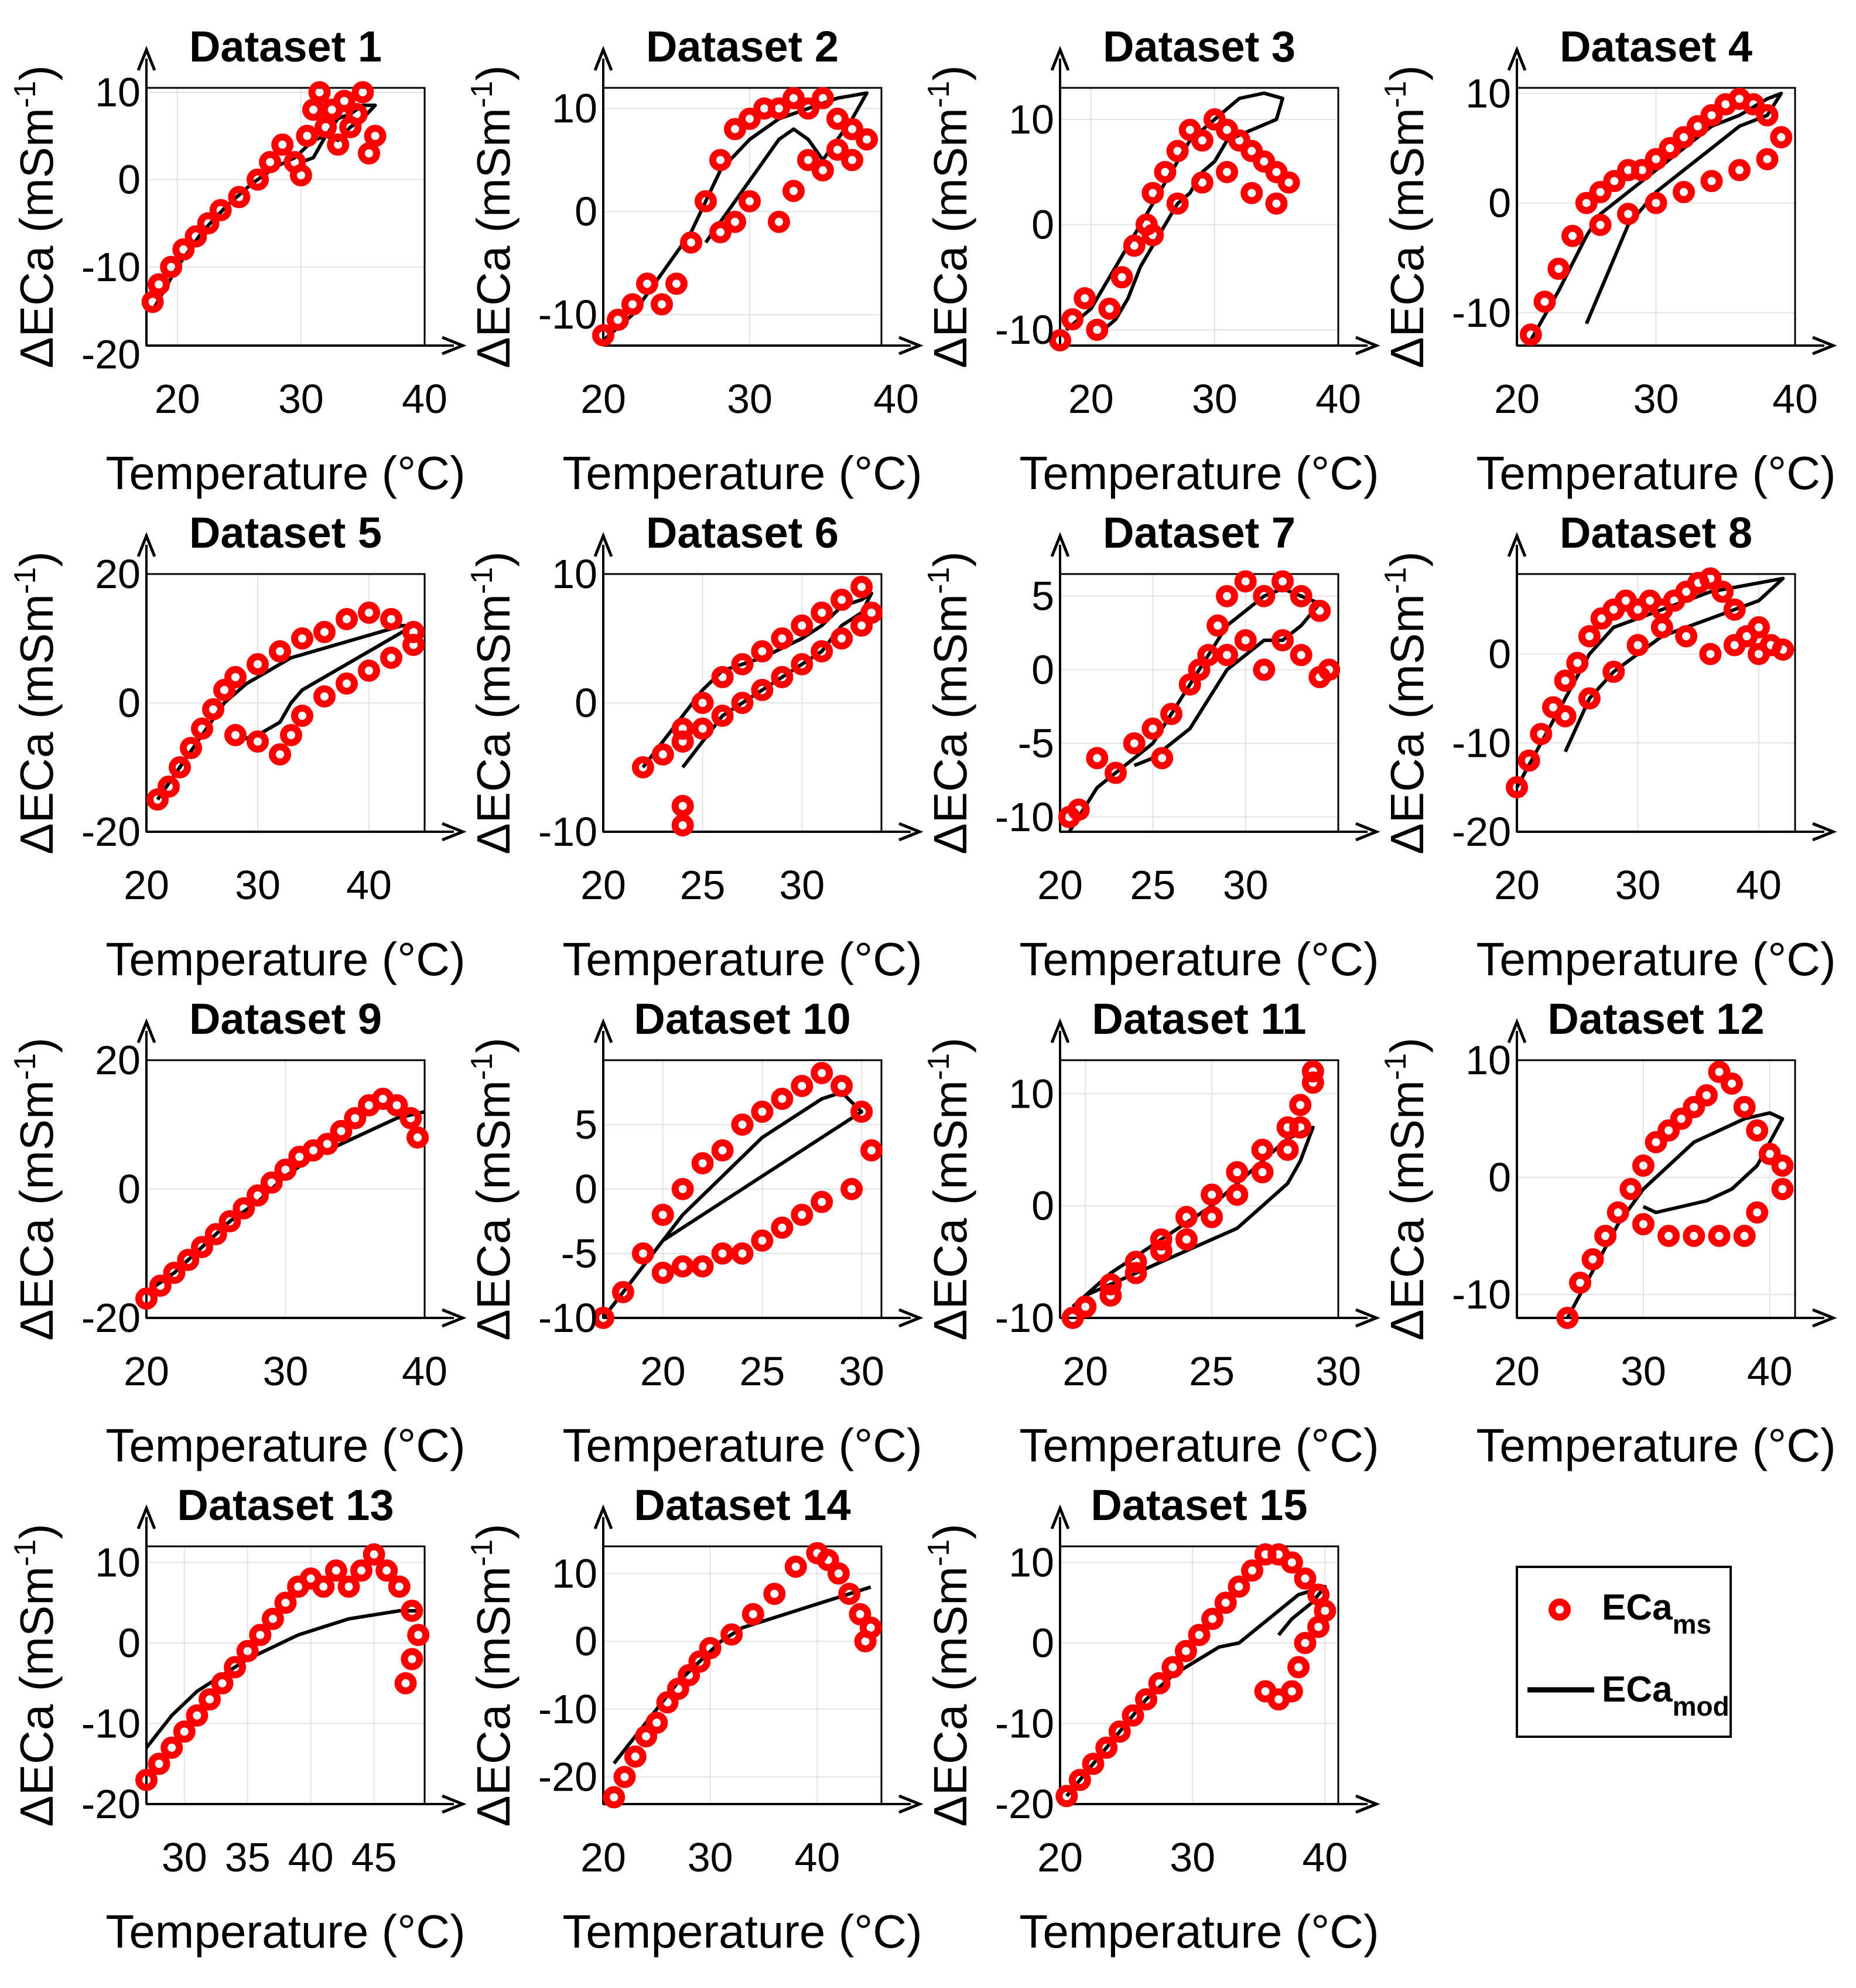 The image size is (1856, 1988). Describe the element at coordinates (146, 1516) in the screenshot. I see `y-axis-arrow-icon` at that location.